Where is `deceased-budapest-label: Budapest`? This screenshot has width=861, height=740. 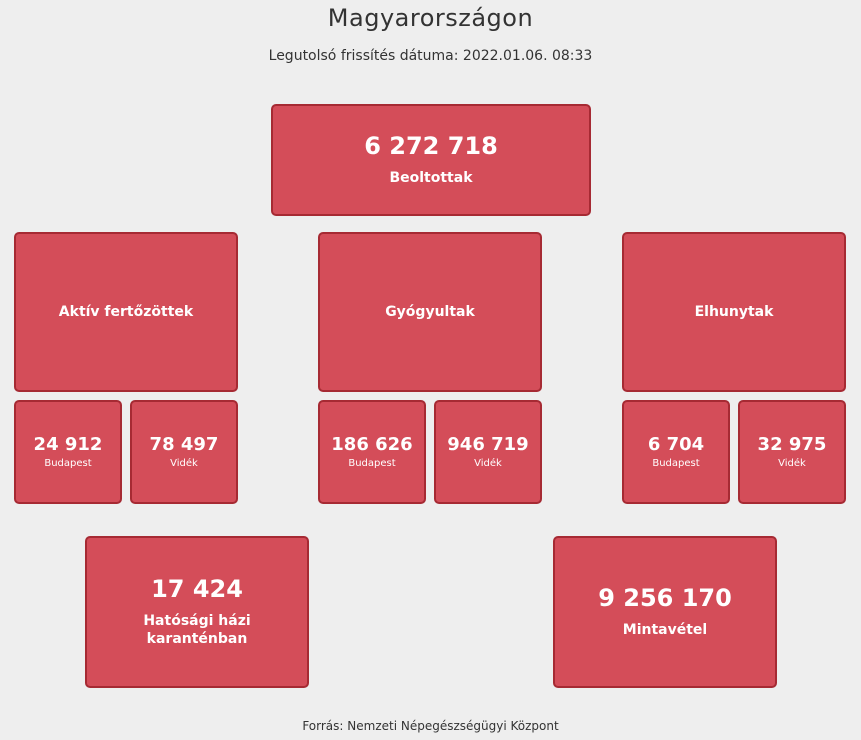 deceased-budapest-label: Budapest is located at coordinates (676, 464).